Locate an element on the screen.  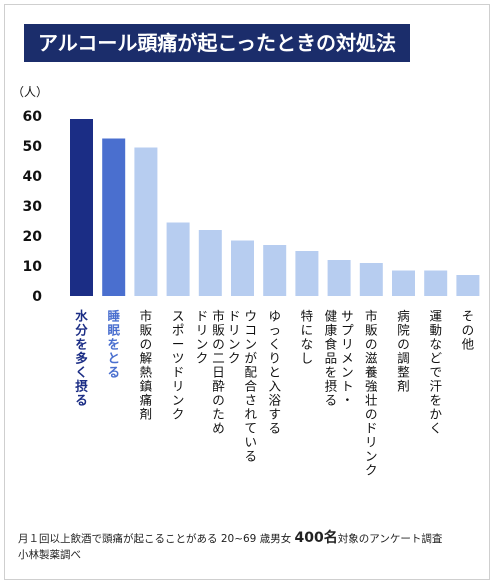
x-category-label-line: ゆっくりと入浴する is located at coordinates (274, 372).